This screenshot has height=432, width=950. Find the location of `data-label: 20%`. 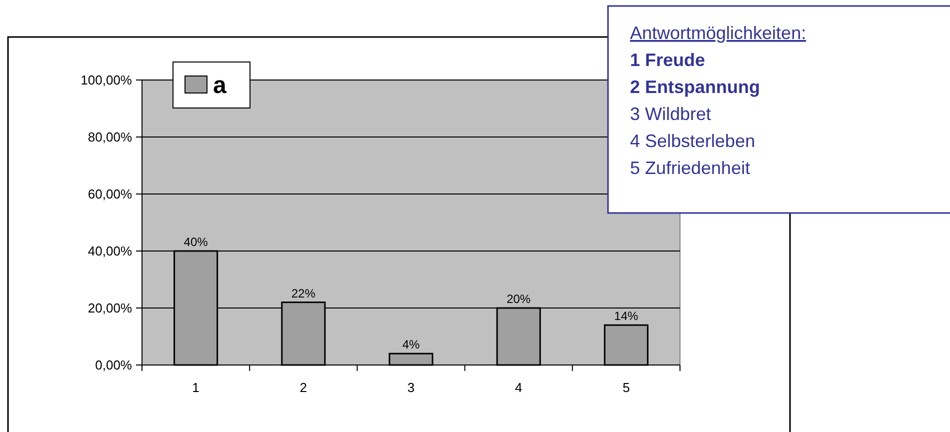

data-label: 20% is located at coordinates (518, 299).